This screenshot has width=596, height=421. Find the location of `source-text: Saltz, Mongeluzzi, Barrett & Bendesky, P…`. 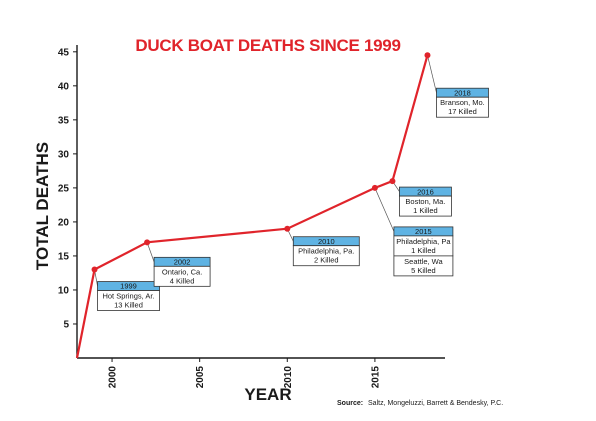

source-text: Saltz, Mongeluzzi, Barrett & Bendesky, P… is located at coordinates (435, 403).